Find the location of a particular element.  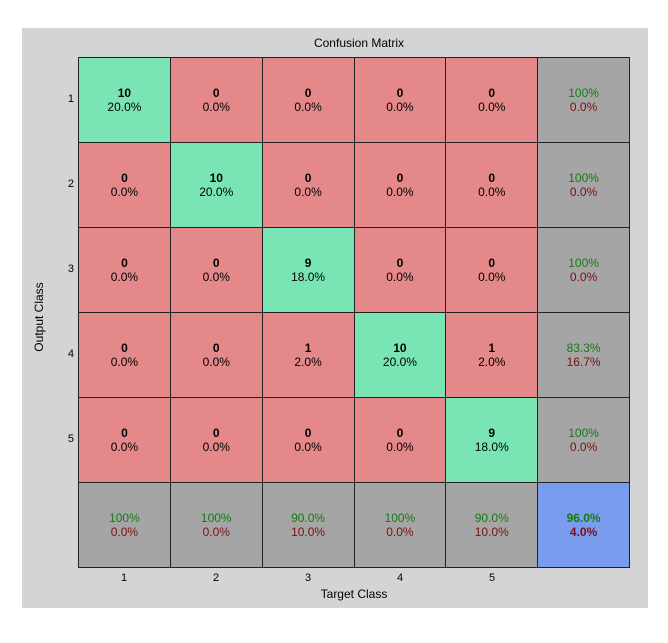

x-tick-label: 3 is located at coordinates (308, 578).